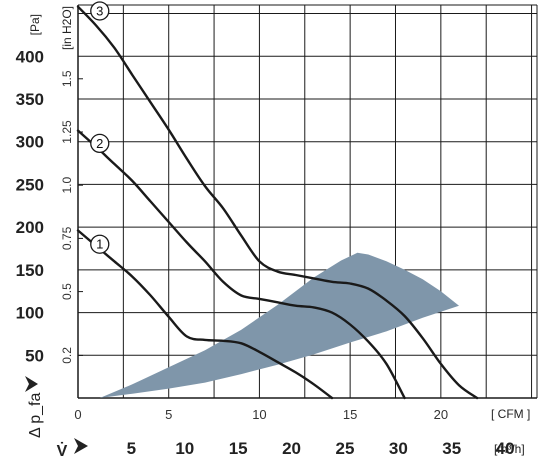  Describe the element at coordinates (451, 448) in the screenshot. I see `m3h-tick-label: 35` at that location.